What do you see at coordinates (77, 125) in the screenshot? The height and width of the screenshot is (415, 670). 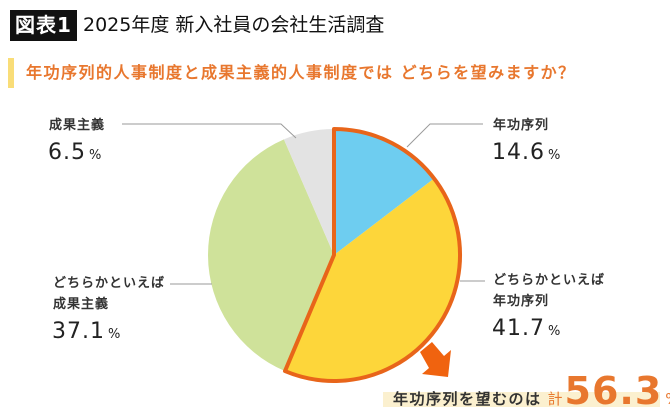 I see `label-seika: 成果主義` at bounding box center [77, 125].